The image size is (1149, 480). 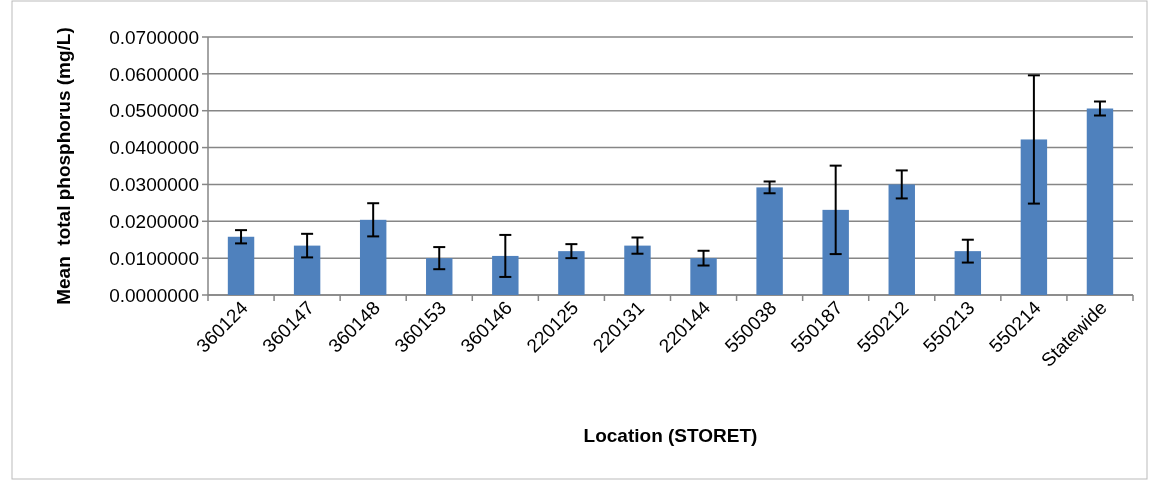 What do you see at coordinates (63, 166) in the screenshot?
I see `y-axis-title: Mean total phosphorus (mg/L)` at bounding box center [63, 166].